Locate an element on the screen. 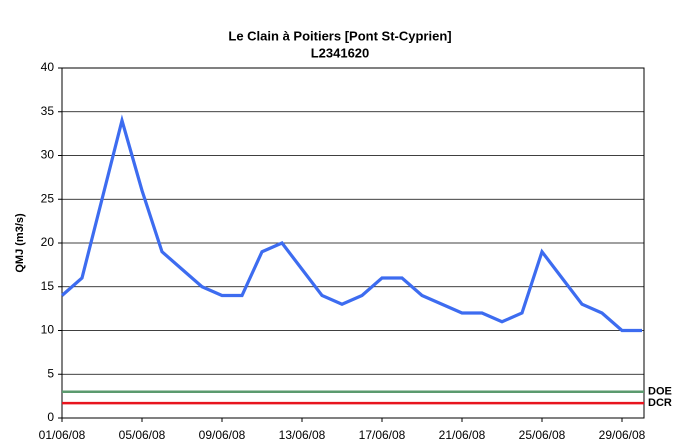  x-tick-label: 25/06/08 is located at coordinates (542, 435).